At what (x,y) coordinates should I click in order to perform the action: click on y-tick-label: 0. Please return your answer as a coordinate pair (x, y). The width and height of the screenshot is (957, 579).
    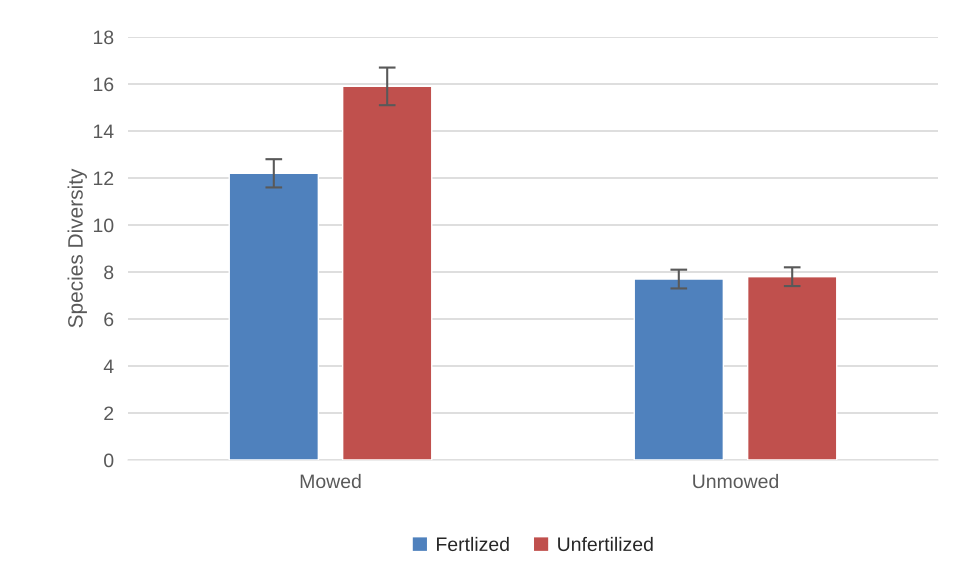
    Looking at the image, I should click on (109, 460).